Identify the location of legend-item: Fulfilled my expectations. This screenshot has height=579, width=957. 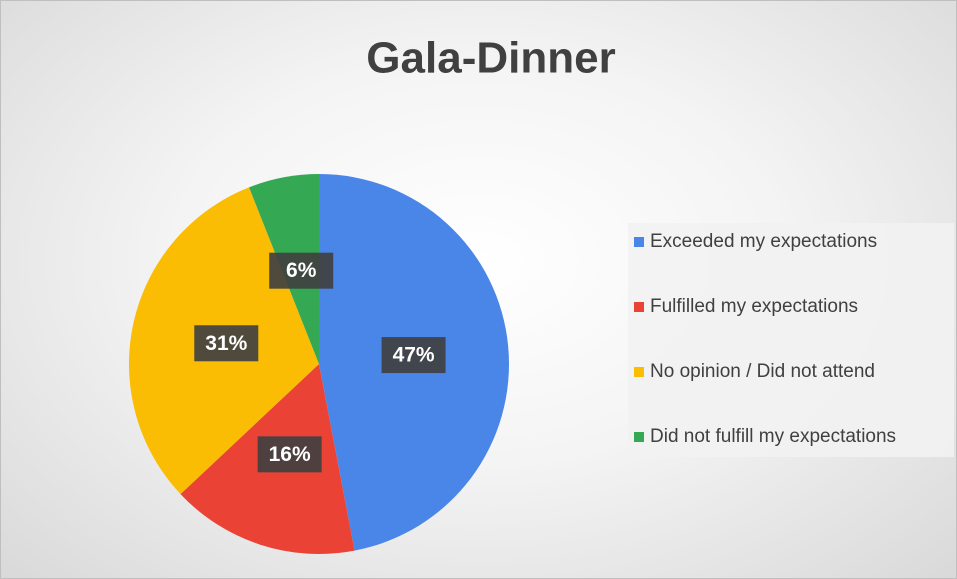
(794, 306).